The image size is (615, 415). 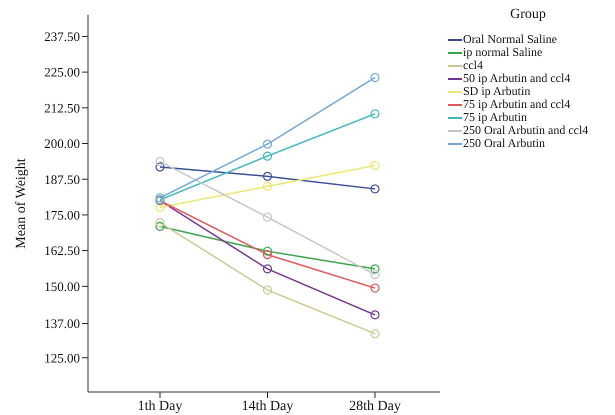 I want to click on x-tick-label: 14th Day, so click(x=268, y=406).